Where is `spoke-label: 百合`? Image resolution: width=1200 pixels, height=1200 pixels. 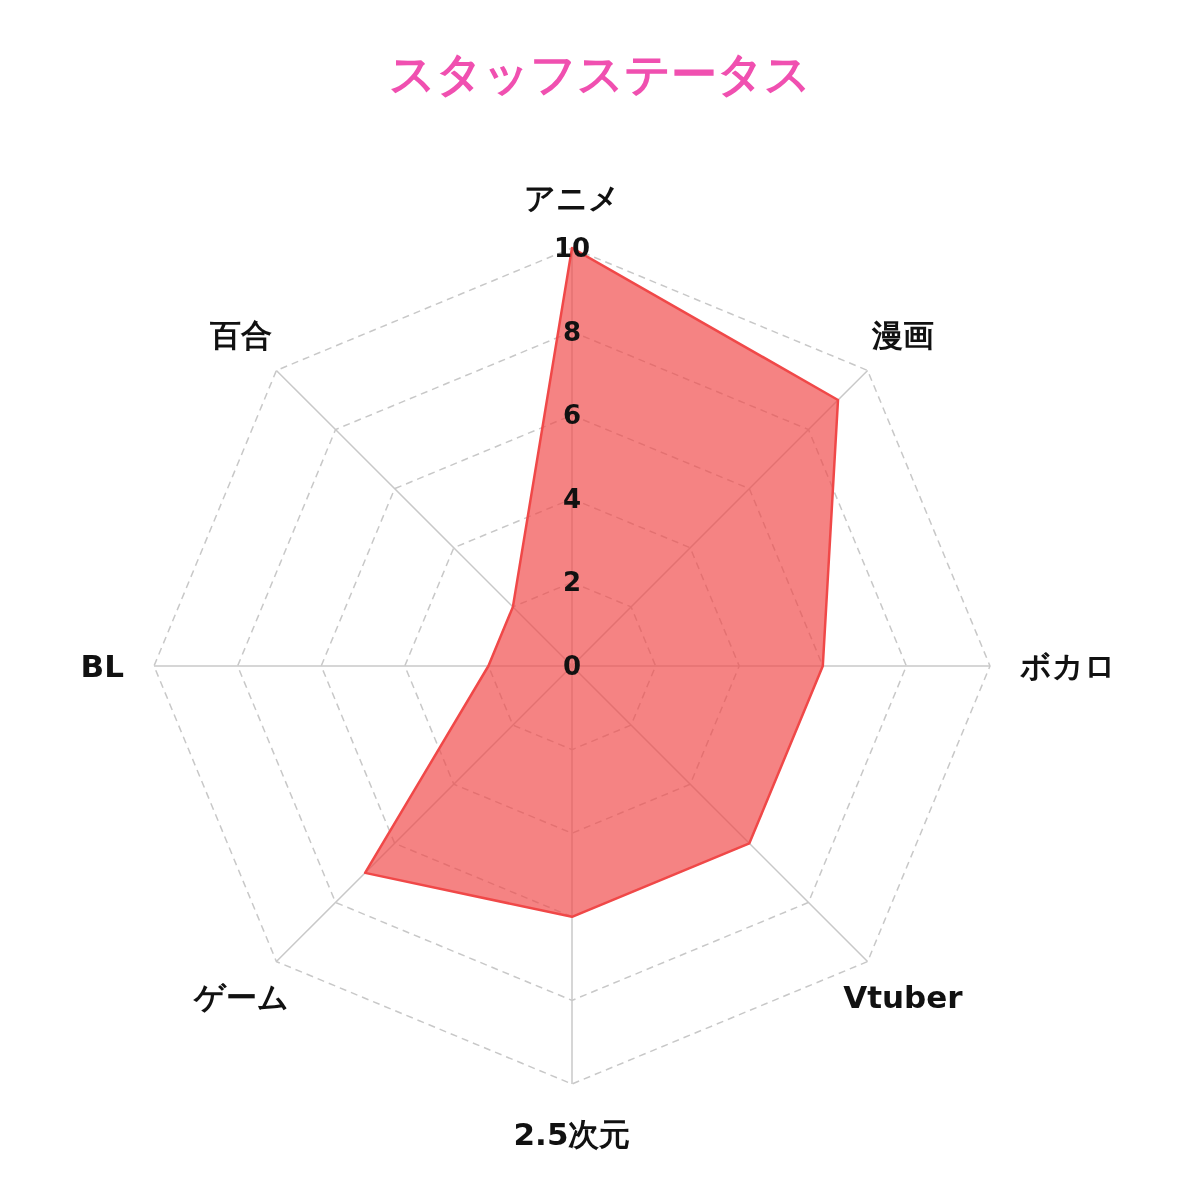
spoke-label: 百合 is located at coordinates (241, 335).